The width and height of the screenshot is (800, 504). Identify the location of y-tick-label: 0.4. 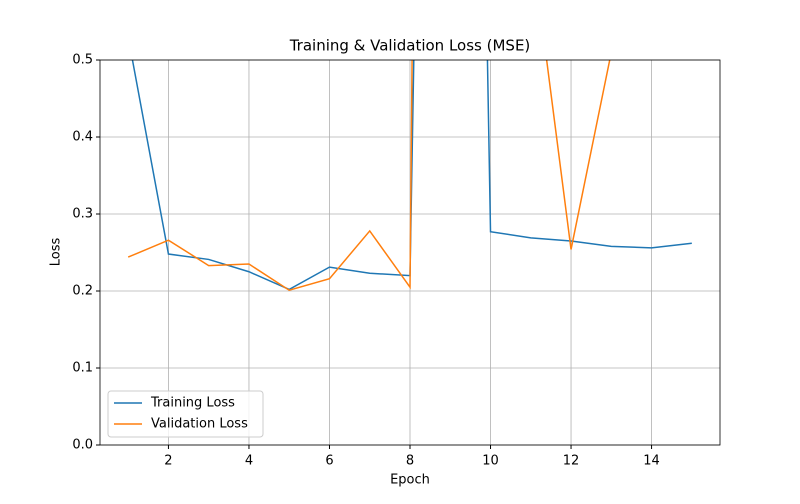
(82, 137).